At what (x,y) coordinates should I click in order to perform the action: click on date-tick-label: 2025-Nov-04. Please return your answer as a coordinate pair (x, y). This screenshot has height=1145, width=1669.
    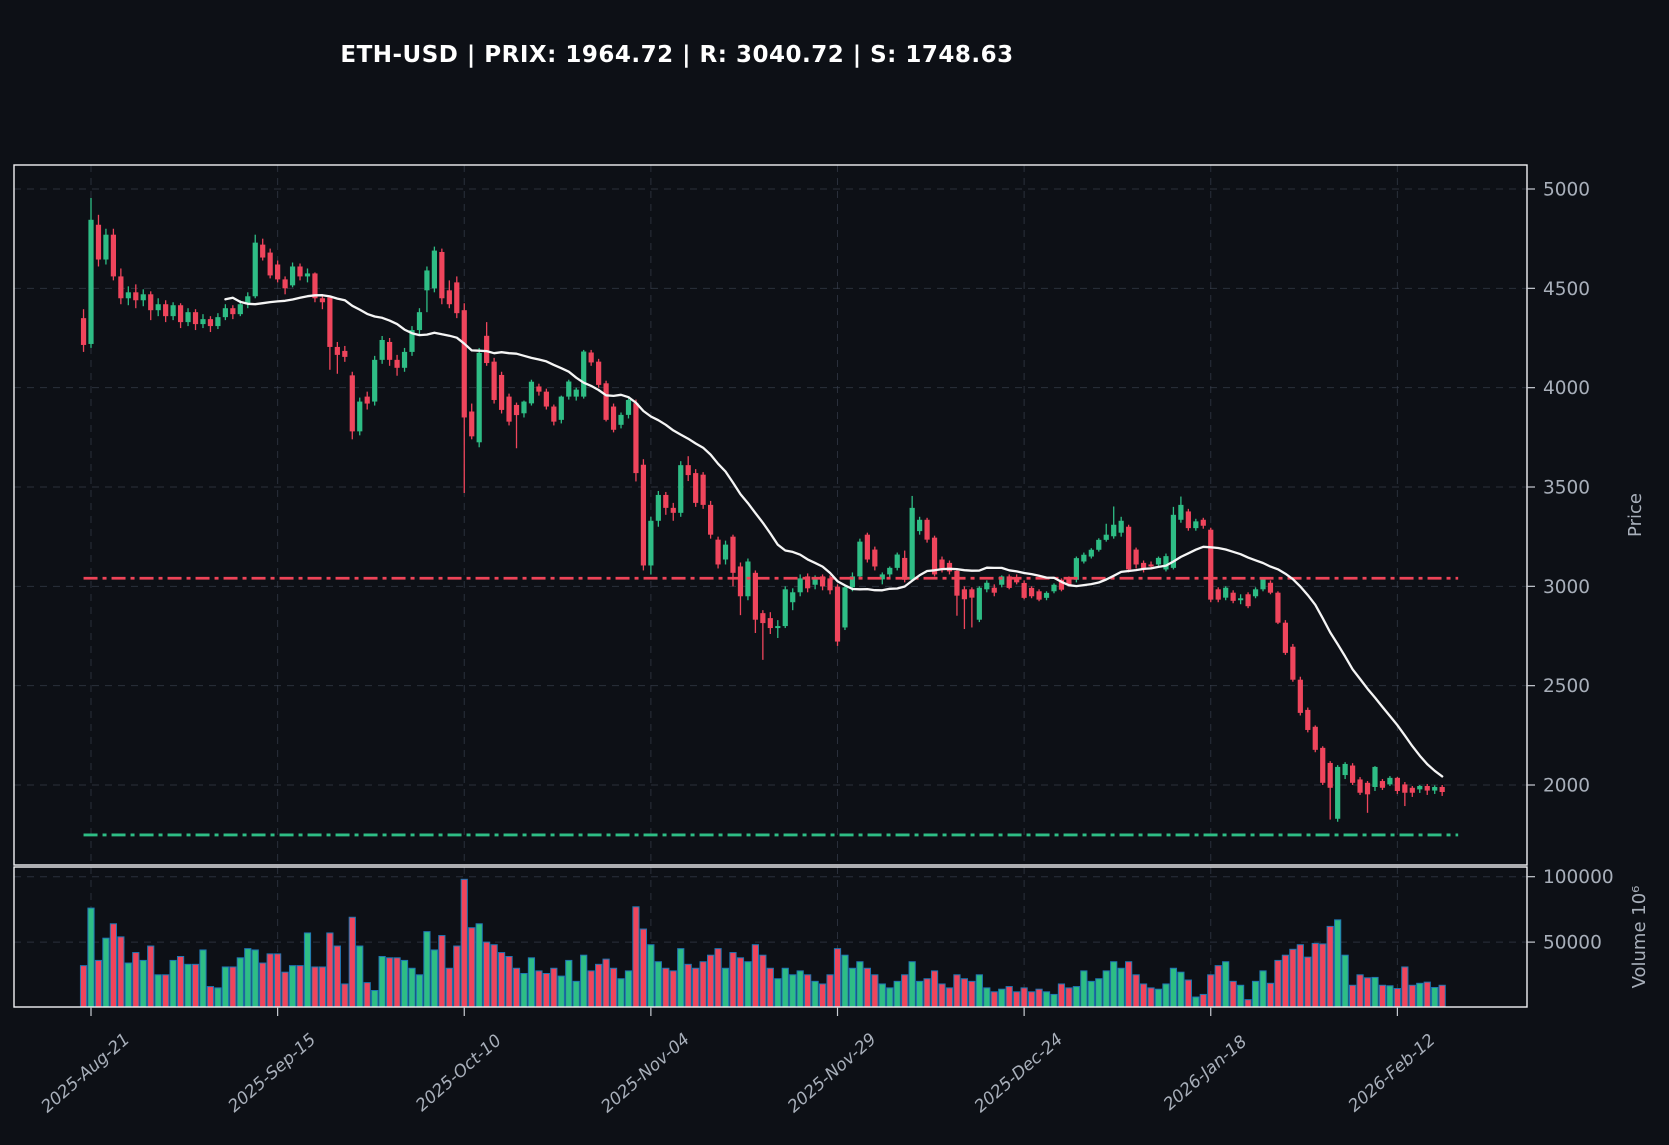
    Looking at the image, I should click on (645, 1072).